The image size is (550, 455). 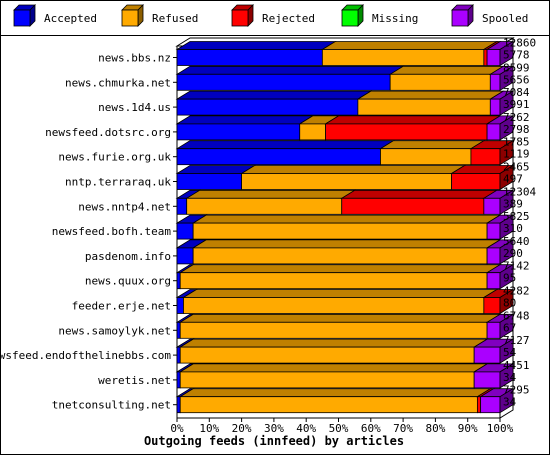 I want to click on x-tick-label: 40%, so click(x=306, y=428).